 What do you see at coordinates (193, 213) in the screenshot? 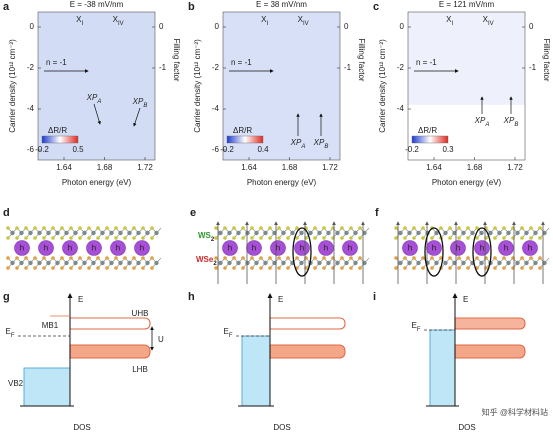
I see `panel-label: e` at bounding box center [193, 213].